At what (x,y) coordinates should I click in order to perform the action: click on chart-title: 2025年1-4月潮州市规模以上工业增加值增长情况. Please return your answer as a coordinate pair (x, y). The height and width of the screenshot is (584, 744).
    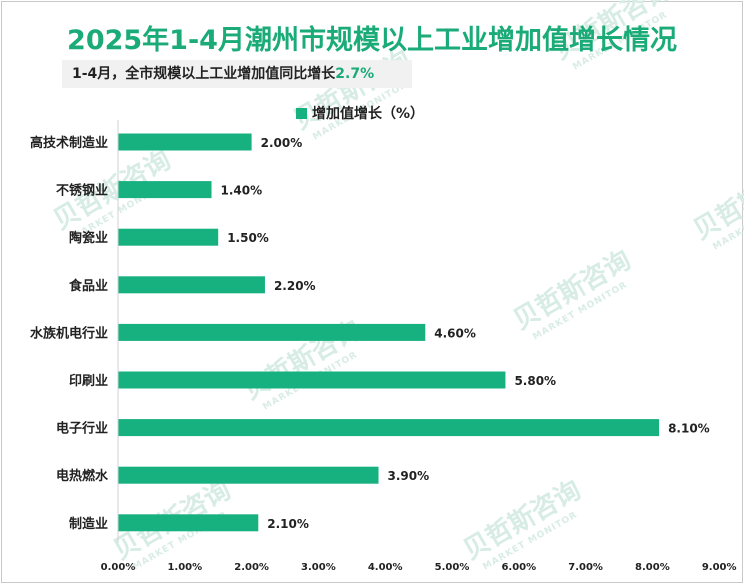
    Looking at the image, I should click on (372, 40).